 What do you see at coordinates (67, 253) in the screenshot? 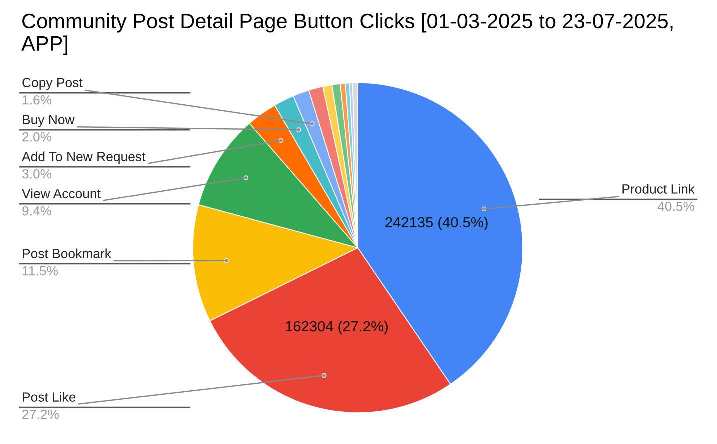
I see `slice-label: Post Bookmark` at bounding box center [67, 253].